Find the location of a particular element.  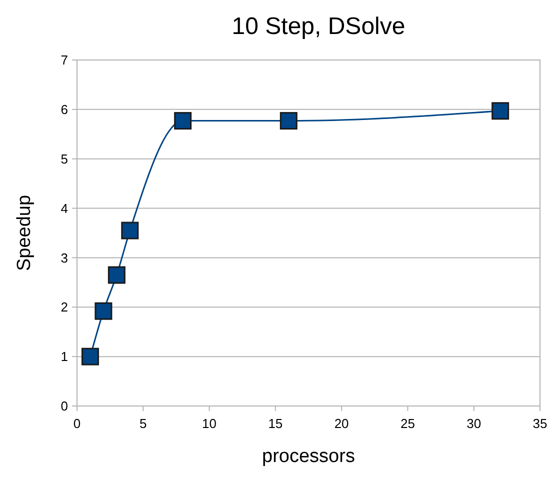

chart-title: 10 Step, DSolve is located at coordinates (319, 26).